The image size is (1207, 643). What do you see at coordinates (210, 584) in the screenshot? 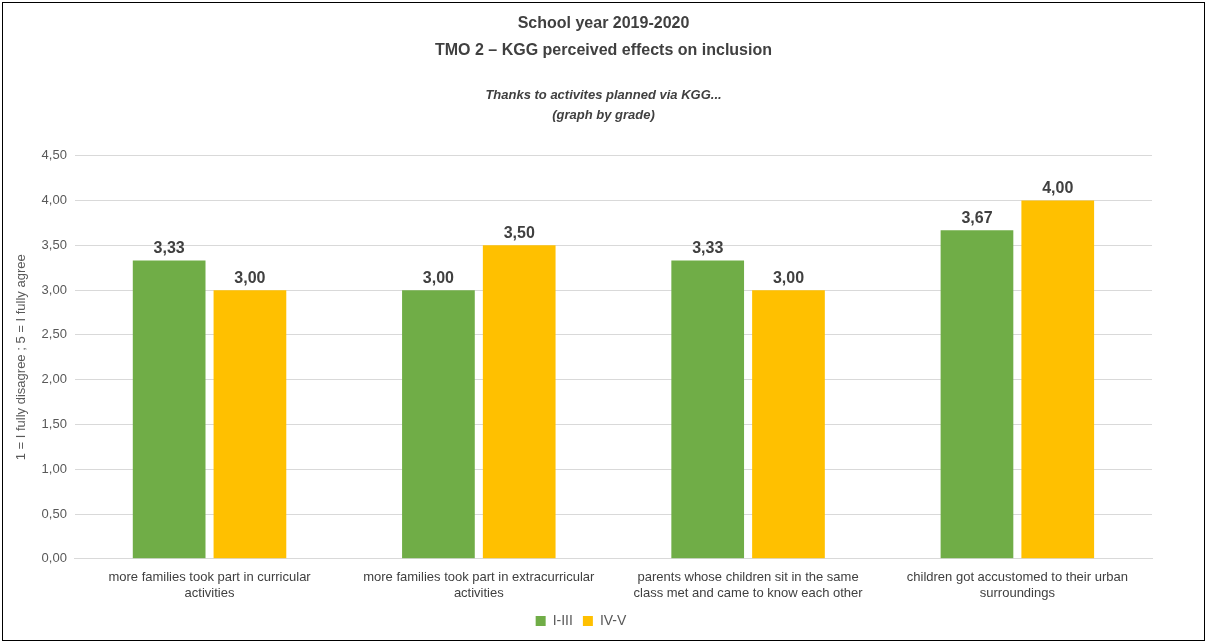
I see `x-tick-label: more families took part in curricular activities` at bounding box center [210, 584].